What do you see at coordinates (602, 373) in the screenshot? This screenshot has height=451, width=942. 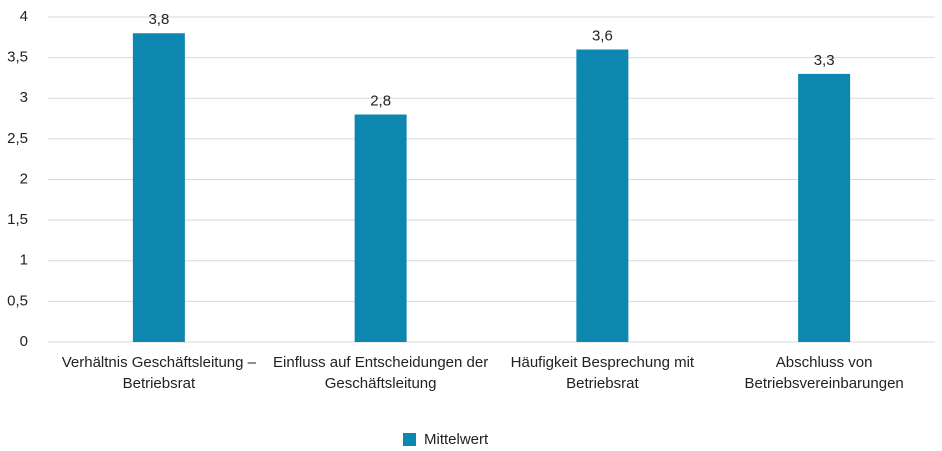 I see `x-tick-label: Häufigkeit Besprechung mit Betriebsrat` at bounding box center [602, 373].